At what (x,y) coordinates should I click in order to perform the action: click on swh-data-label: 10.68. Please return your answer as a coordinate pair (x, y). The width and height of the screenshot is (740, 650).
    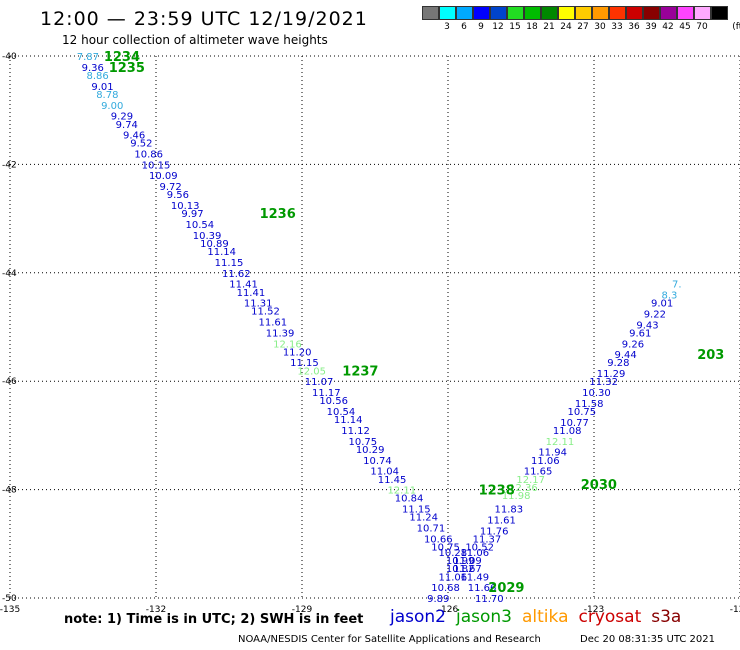
    Looking at the image, I should click on (445, 588).